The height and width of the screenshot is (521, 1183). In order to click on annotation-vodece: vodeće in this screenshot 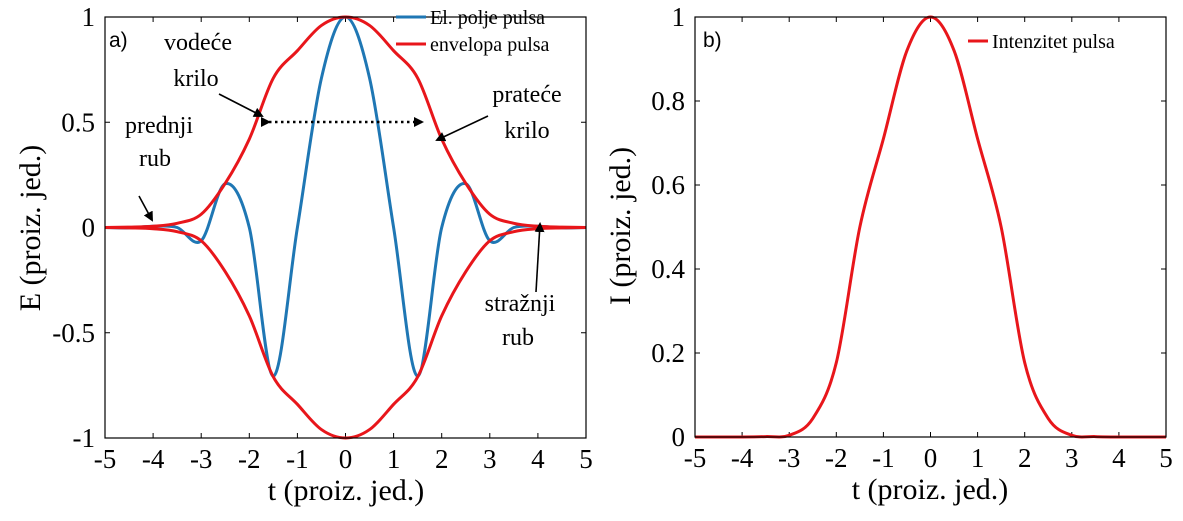, I will do `click(198, 43)`.